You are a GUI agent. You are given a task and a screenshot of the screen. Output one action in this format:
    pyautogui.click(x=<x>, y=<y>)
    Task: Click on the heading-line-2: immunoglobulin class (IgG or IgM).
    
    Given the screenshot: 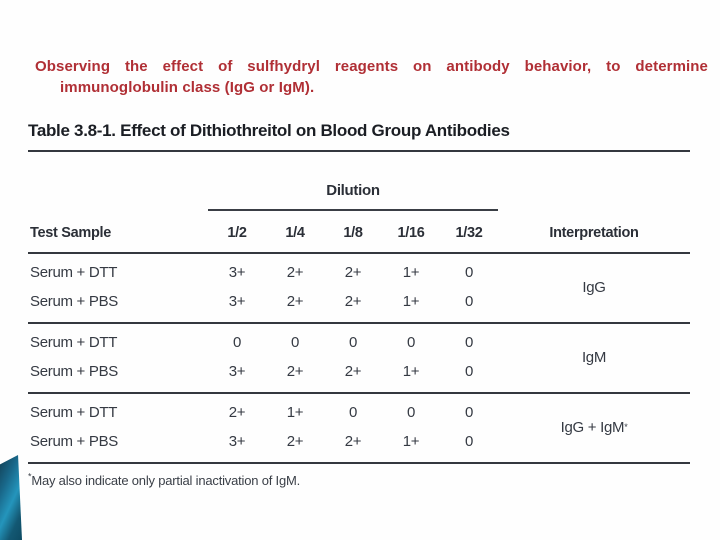 What is the action you would take?
    pyautogui.click(x=187, y=87)
    